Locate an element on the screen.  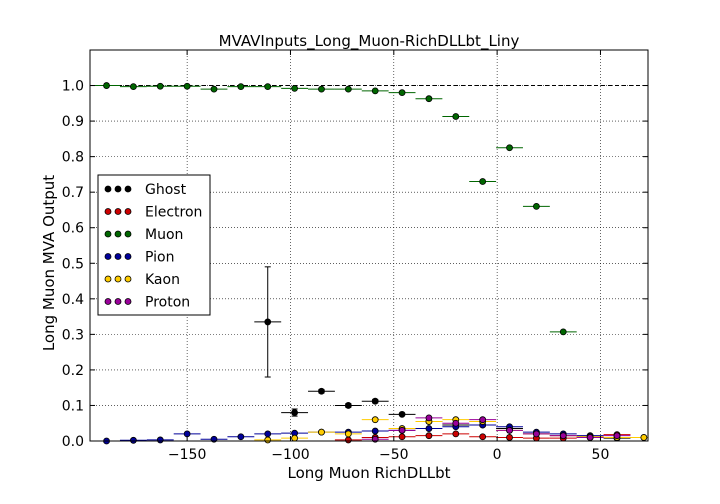
legend-label-proton: Proton is located at coordinates (167, 303).